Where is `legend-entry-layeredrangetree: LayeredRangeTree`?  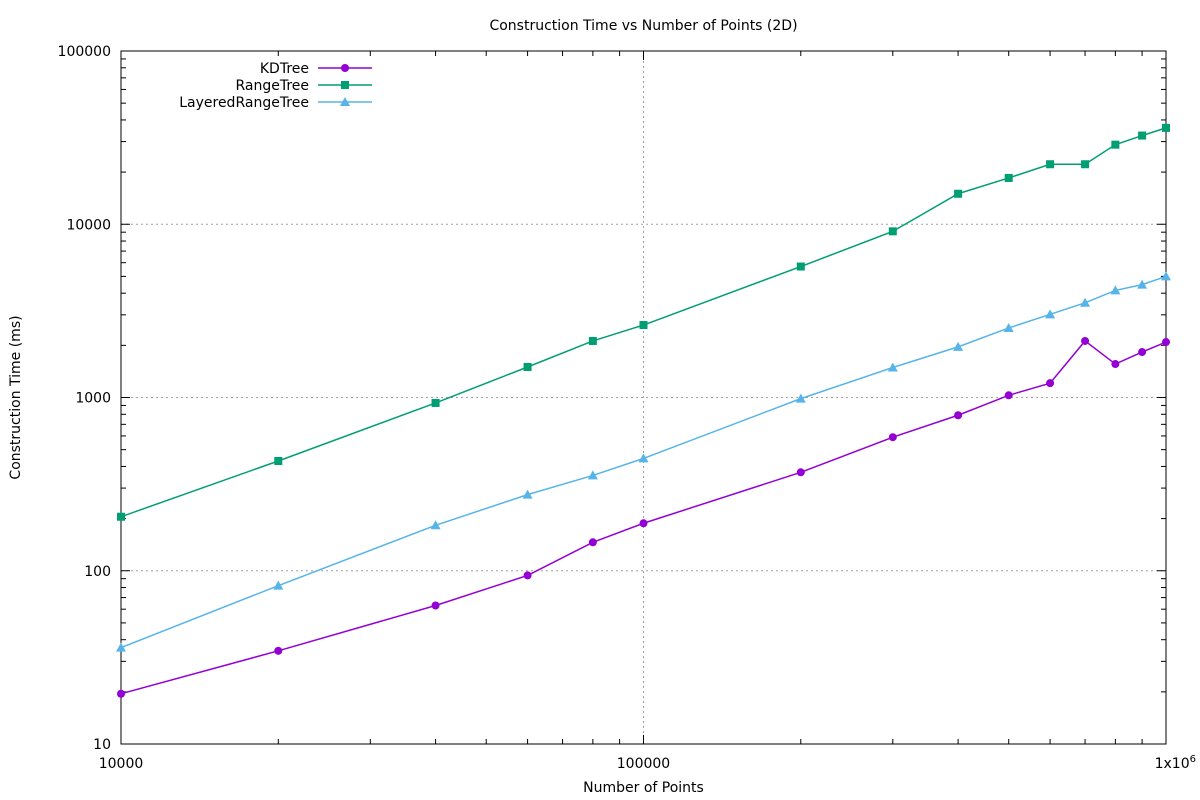
legend-entry-layeredrangetree: LayeredRangeTree is located at coordinates (275, 103).